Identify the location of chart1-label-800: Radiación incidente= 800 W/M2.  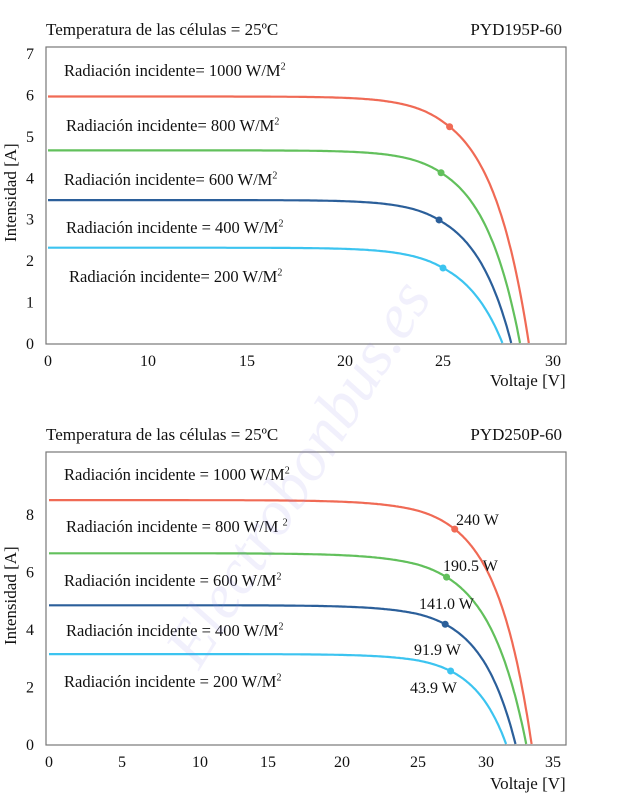
(172, 126).